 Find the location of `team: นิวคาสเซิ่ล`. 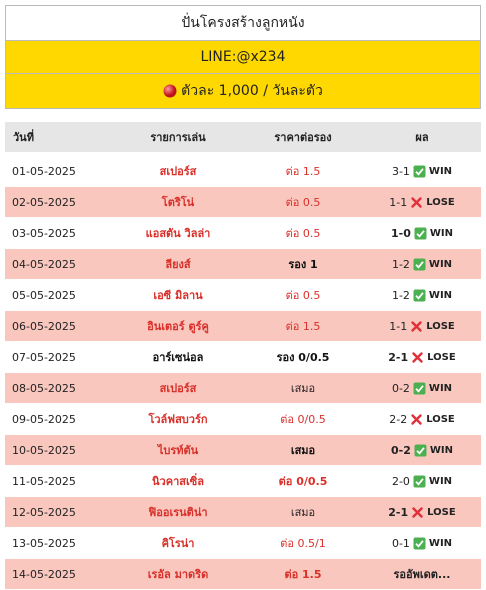

team: นิวคาสเซิ่ล is located at coordinates (178, 481).